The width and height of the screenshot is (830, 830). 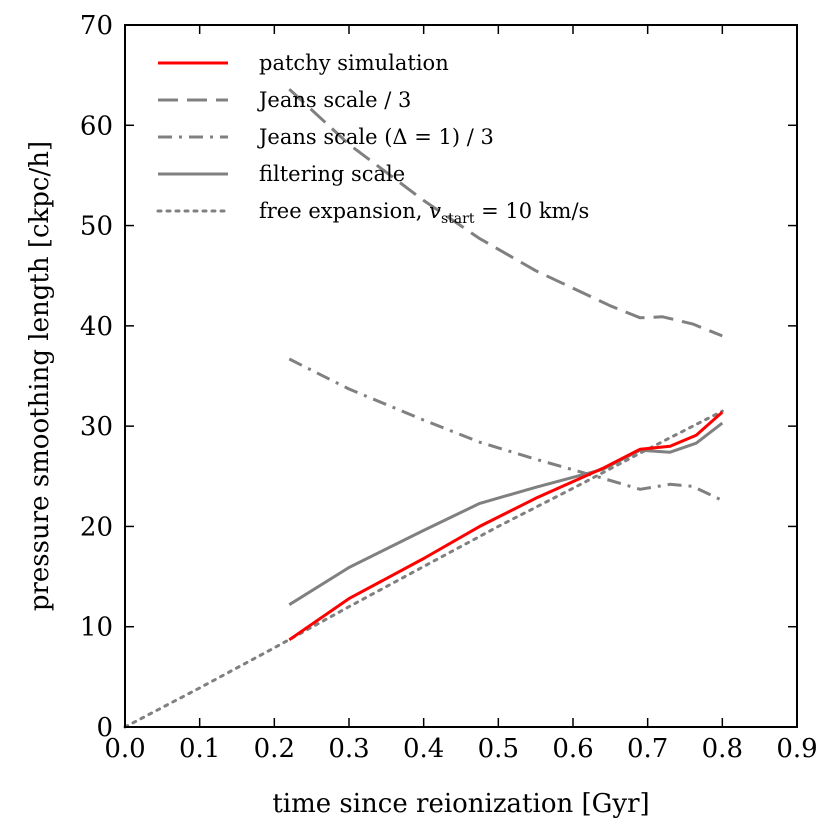 What do you see at coordinates (96, 126) in the screenshot?
I see `y-tick-label: 60` at bounding box center [96, 126].